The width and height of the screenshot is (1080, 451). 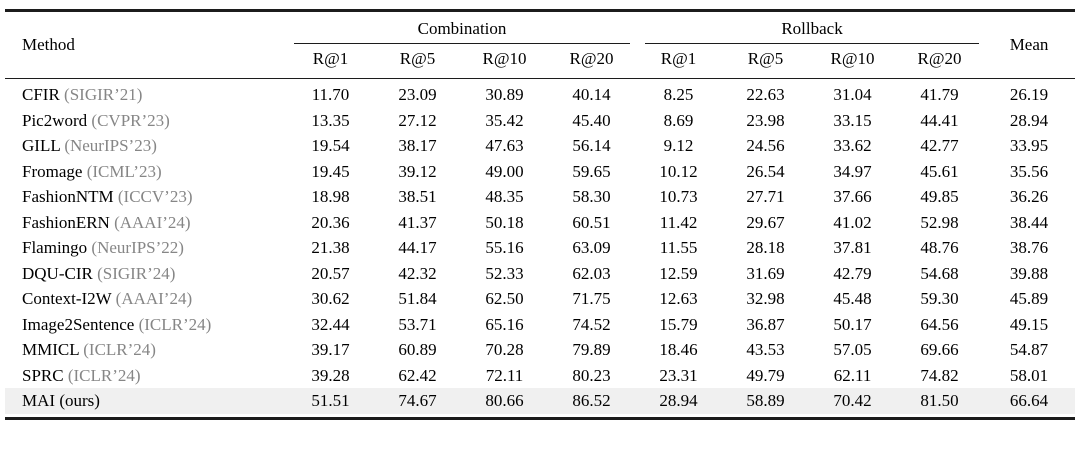 I want to click on cell-rollback-r5: 27.71, so click(x=765, y=196).